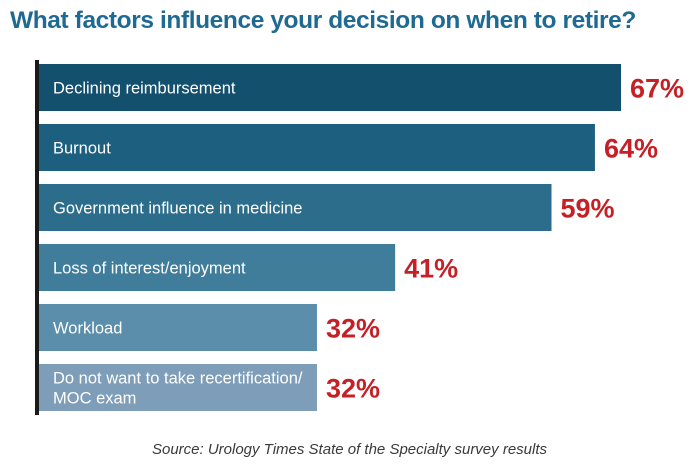 The image size is (699, 472). I want to click on category-label-4: Loss of interest/enjoyment, so click(149, 269).